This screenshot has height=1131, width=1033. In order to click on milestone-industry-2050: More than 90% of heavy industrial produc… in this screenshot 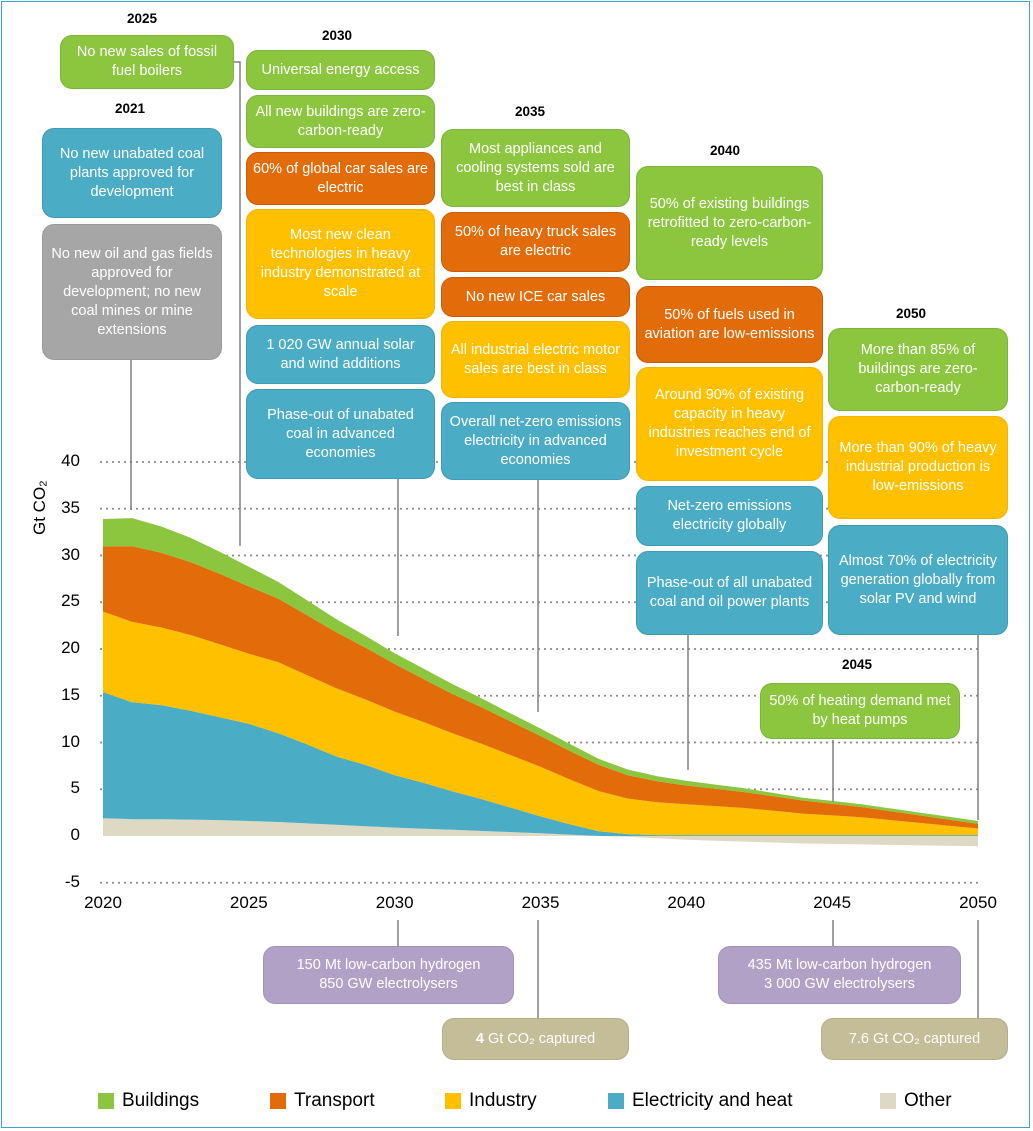, I will do `click(918, 467)`.